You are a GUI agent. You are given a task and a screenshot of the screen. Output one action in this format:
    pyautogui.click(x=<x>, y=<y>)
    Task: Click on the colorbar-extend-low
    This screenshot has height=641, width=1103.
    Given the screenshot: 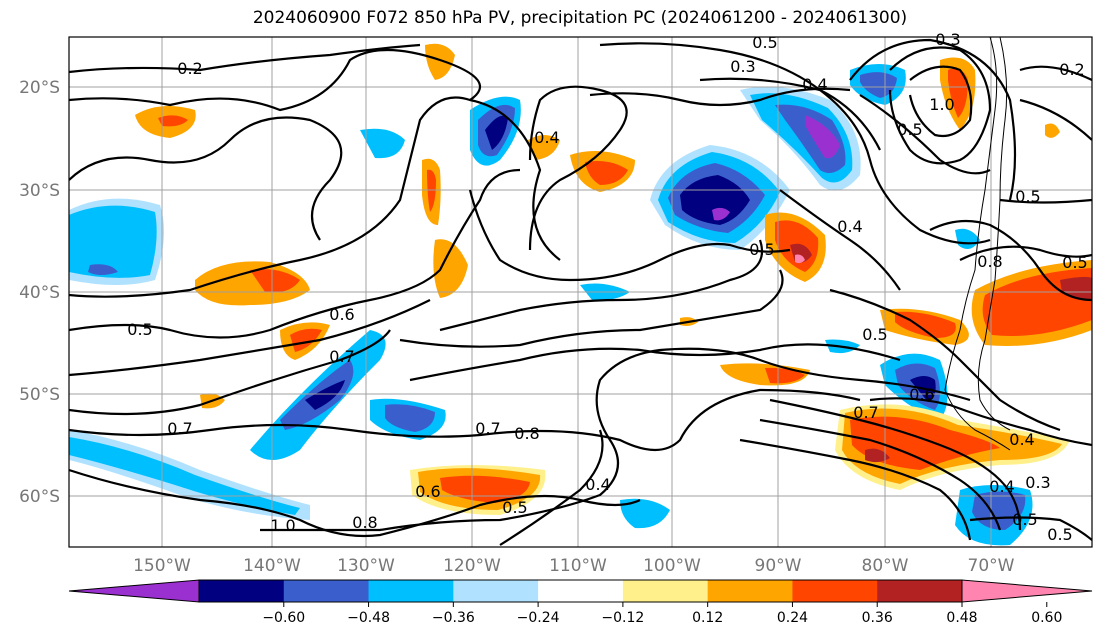 What is the action you would take?
    pyautogui.click(x=134, y=591)
    